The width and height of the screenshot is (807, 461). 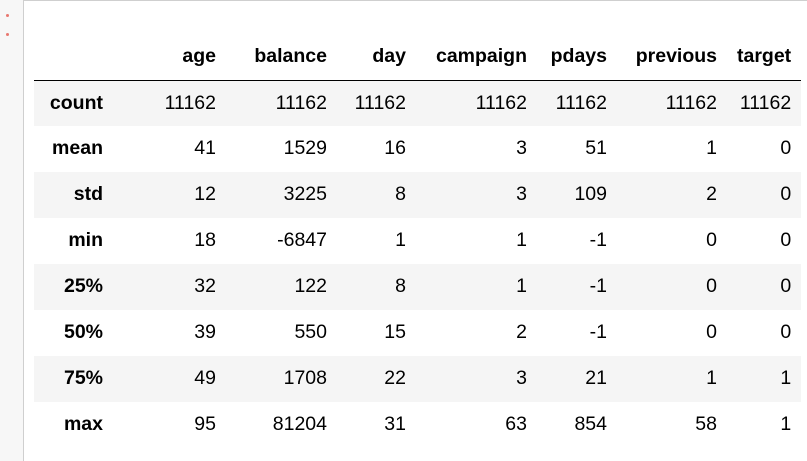 What do you see at coordinates (205, 240) in the screenshot?
I see `table-cell: 18` at bounding box center [205, 240].